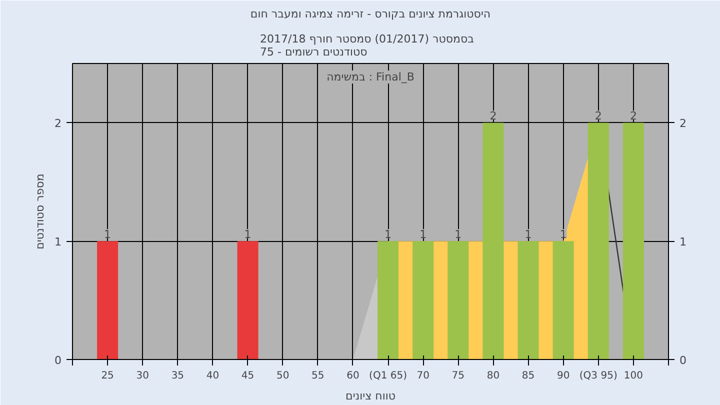 The height and width of the screenshot is (405, 720). I want to click on x-tick-label: 55, so click(318, 376).